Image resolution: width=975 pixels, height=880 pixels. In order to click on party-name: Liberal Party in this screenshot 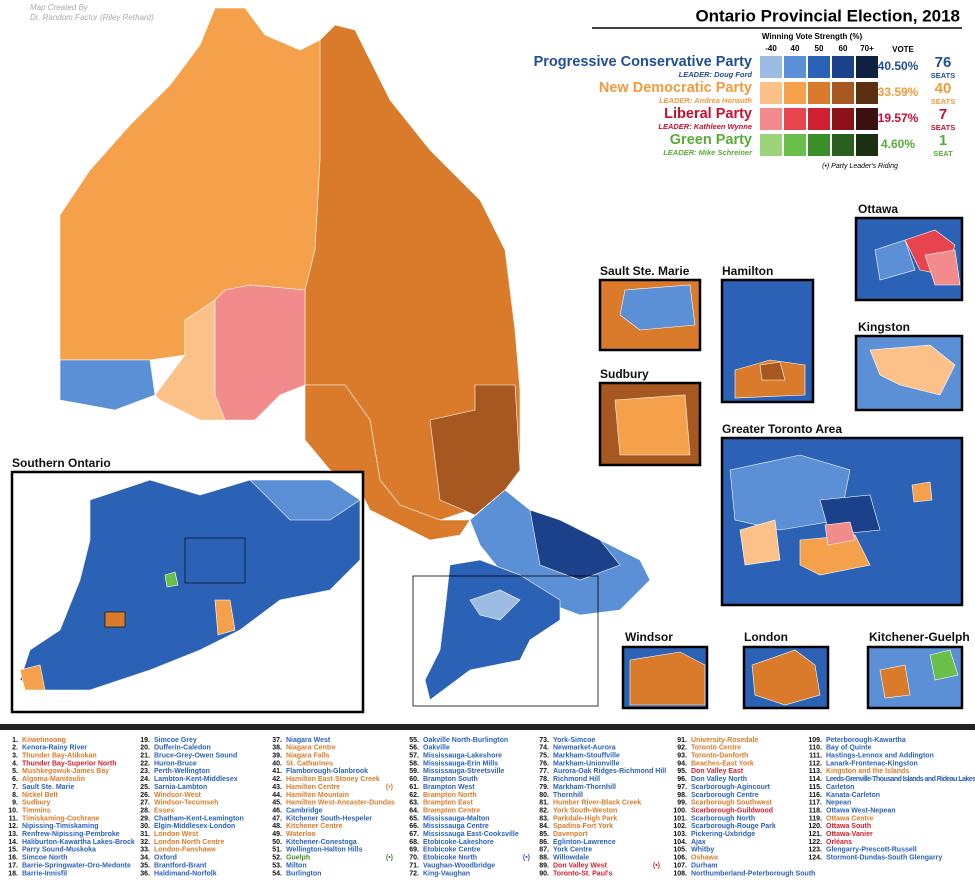, I will do `click(708, 114)`.